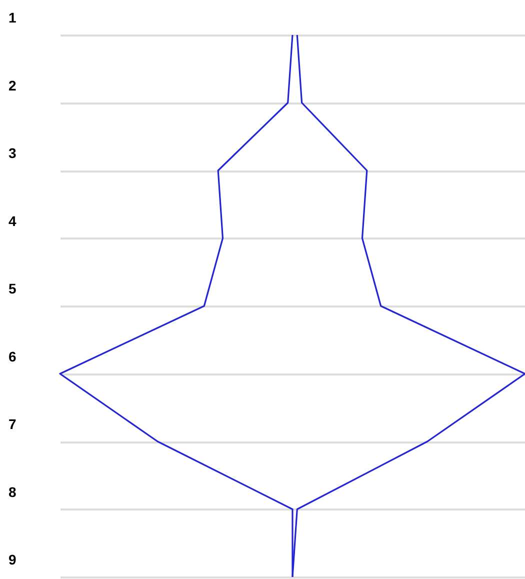 The height and width of the screenshot is (579, 525). Describe the element at coordinates (12, 356) in the screenshot. I see `y-tick-label: 6` at that location.